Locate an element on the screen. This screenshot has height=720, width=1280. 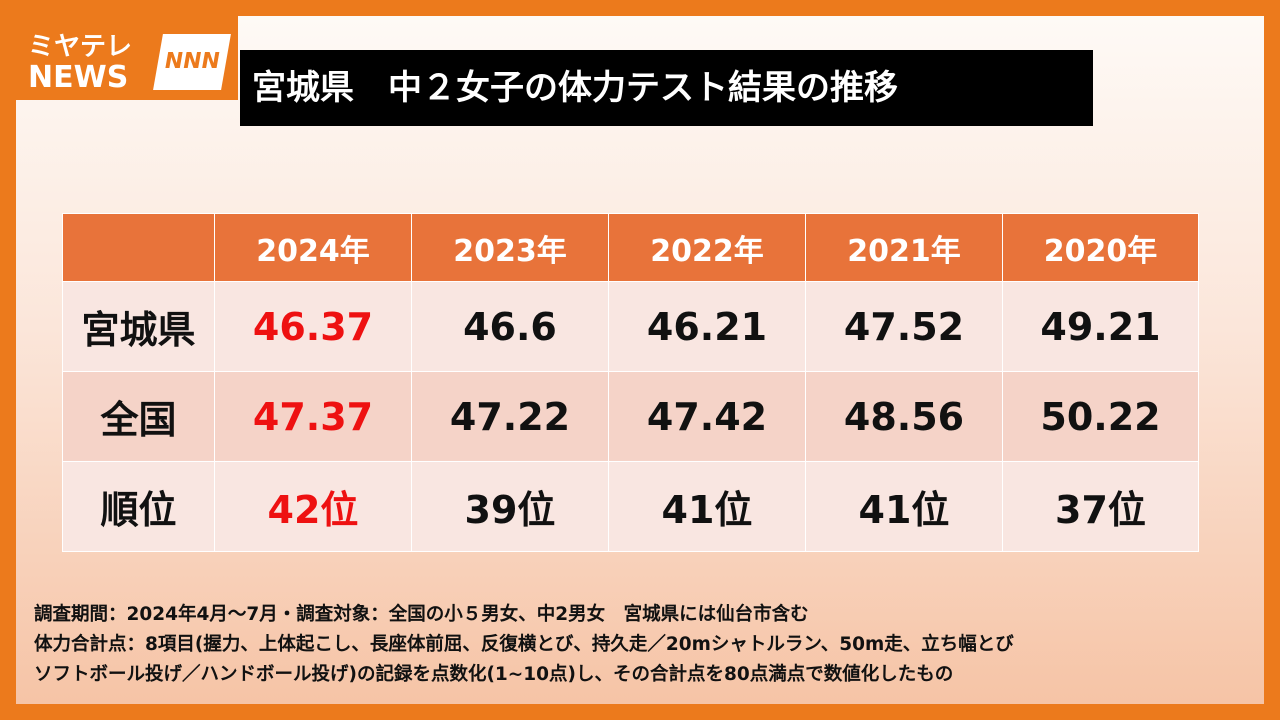
title: 宮城県 中２女子の体力テスト結果の推移 is located at coordinates (666, 88).